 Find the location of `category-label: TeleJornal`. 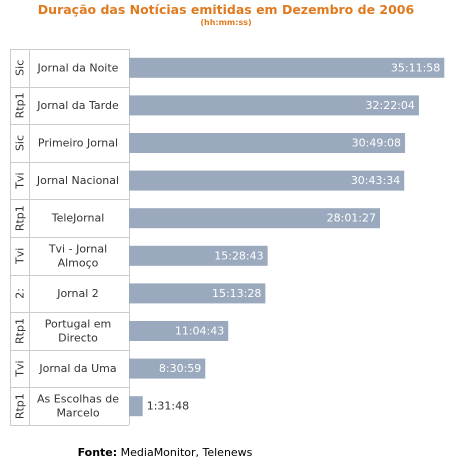

category-label: TeleJornal is located at coordinates (78, 218).